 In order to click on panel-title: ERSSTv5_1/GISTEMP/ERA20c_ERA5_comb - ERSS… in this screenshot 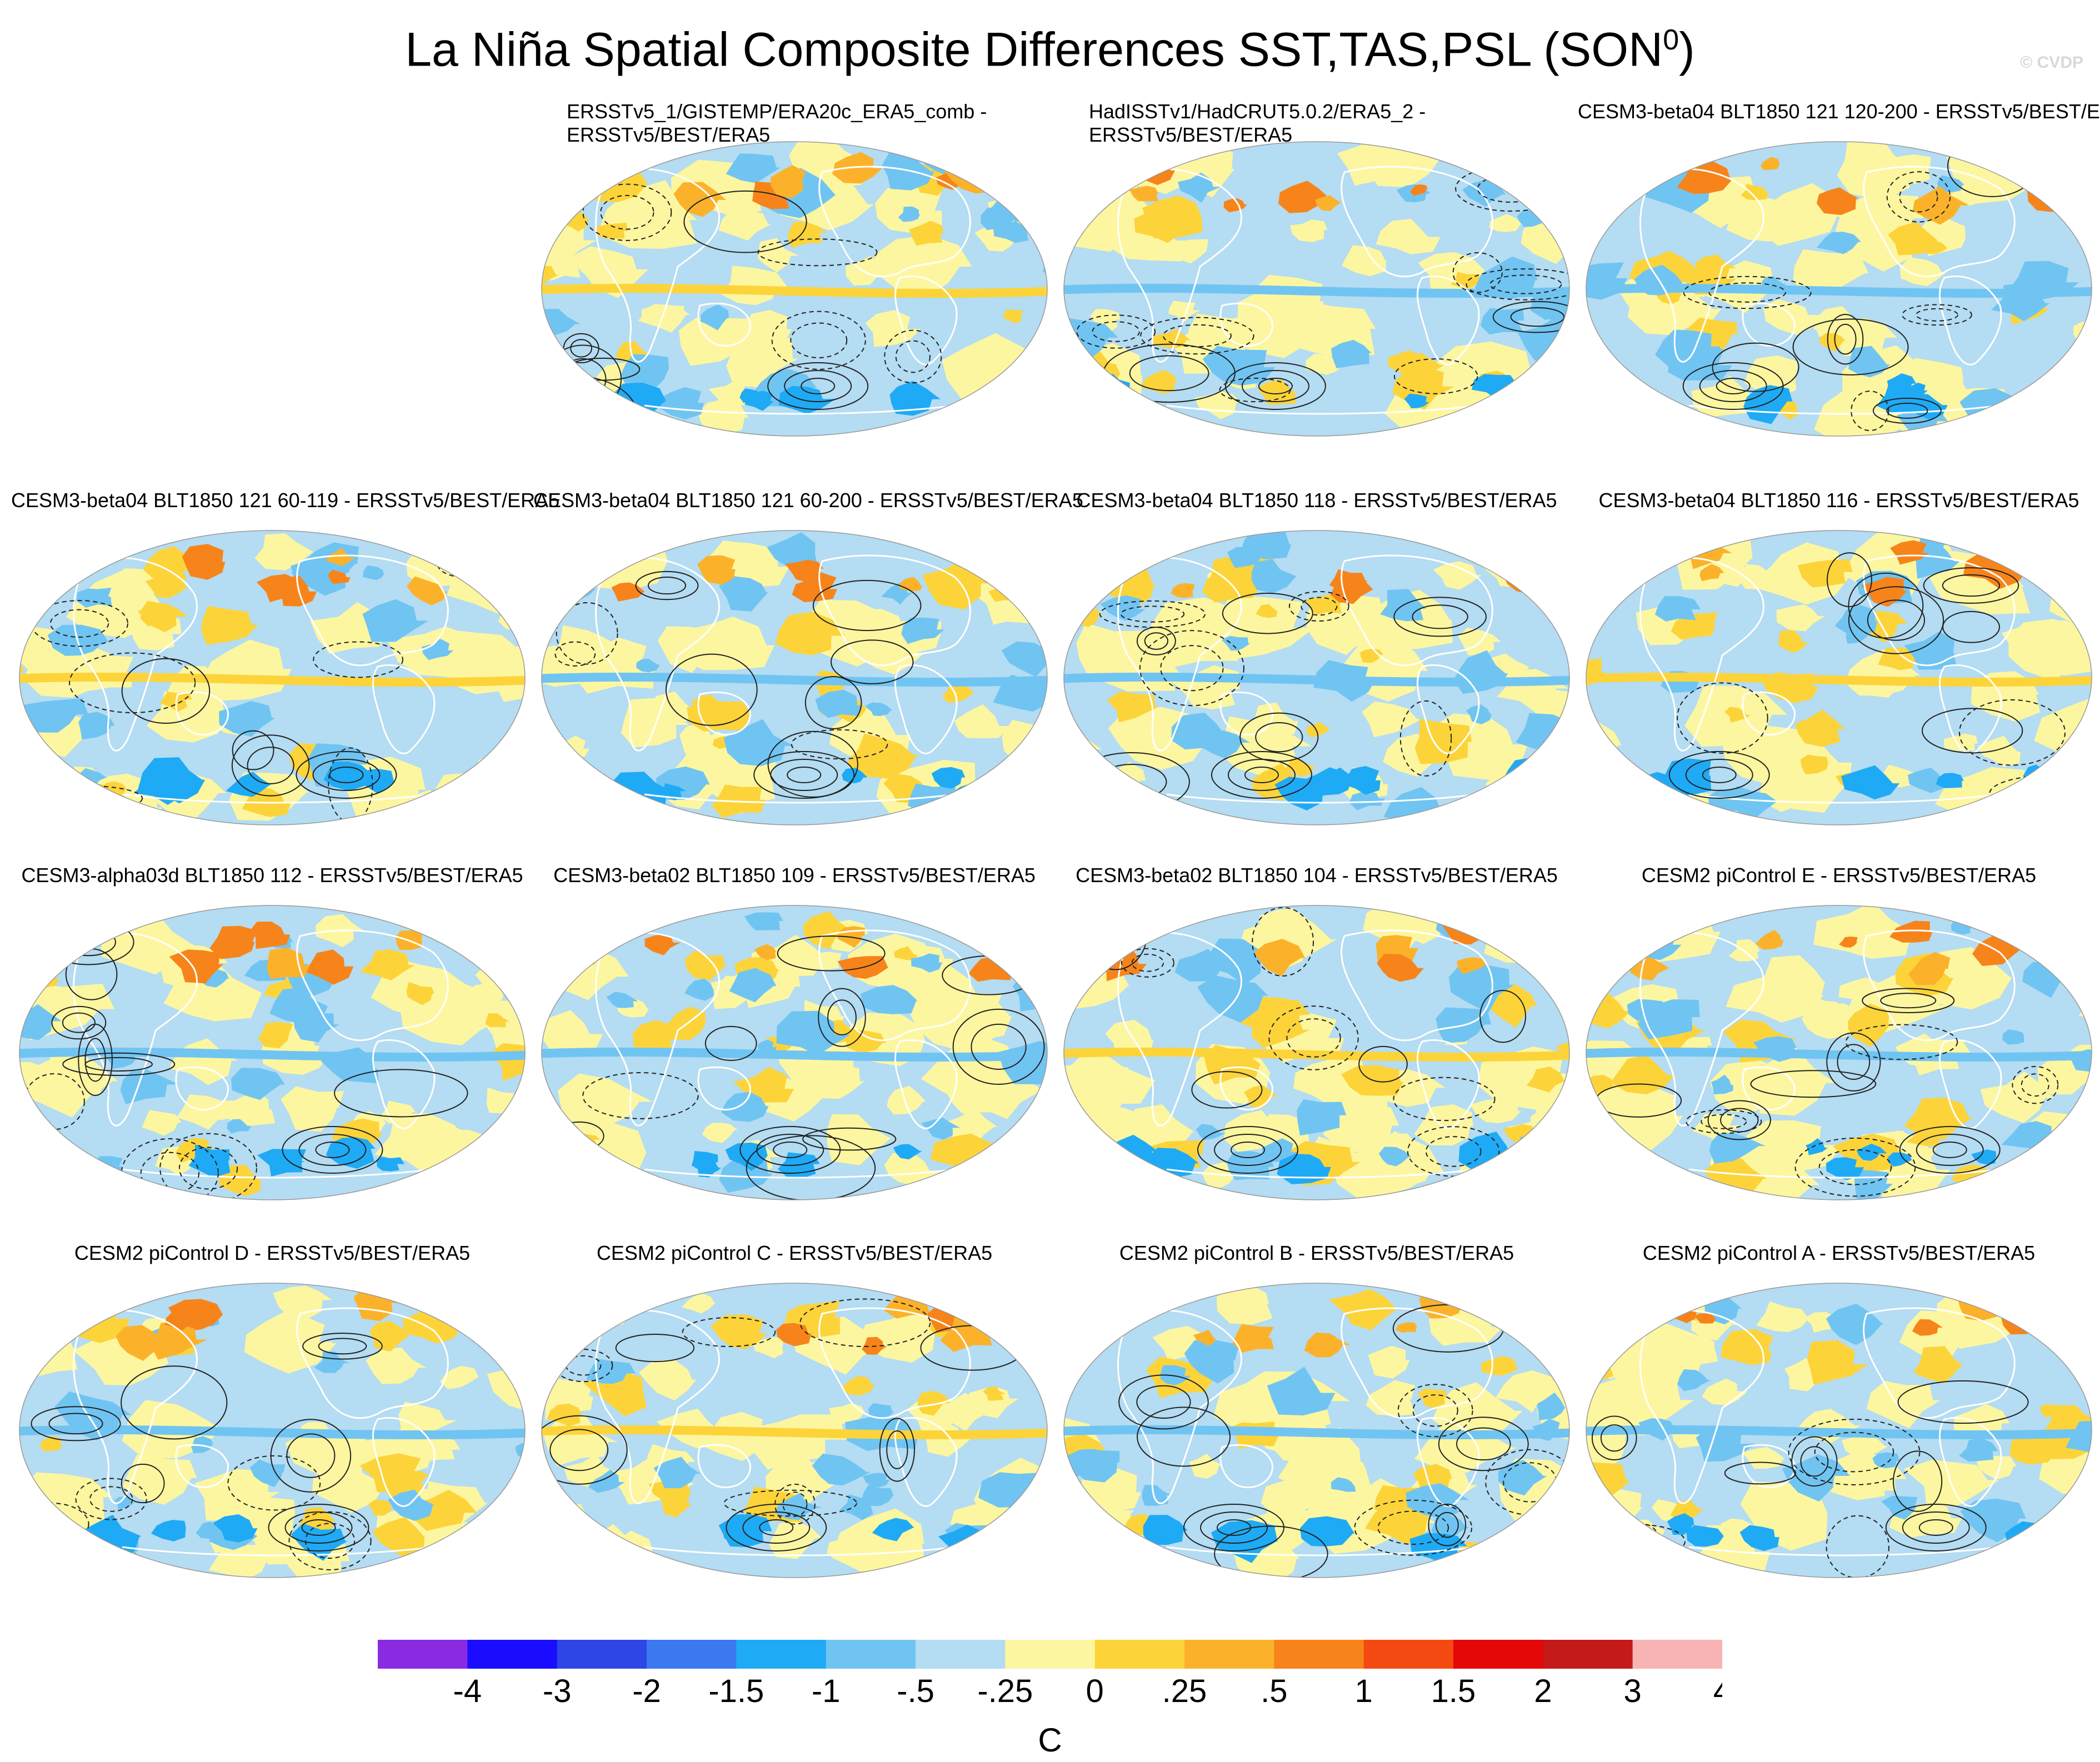, I will do `click(812, 123)`.